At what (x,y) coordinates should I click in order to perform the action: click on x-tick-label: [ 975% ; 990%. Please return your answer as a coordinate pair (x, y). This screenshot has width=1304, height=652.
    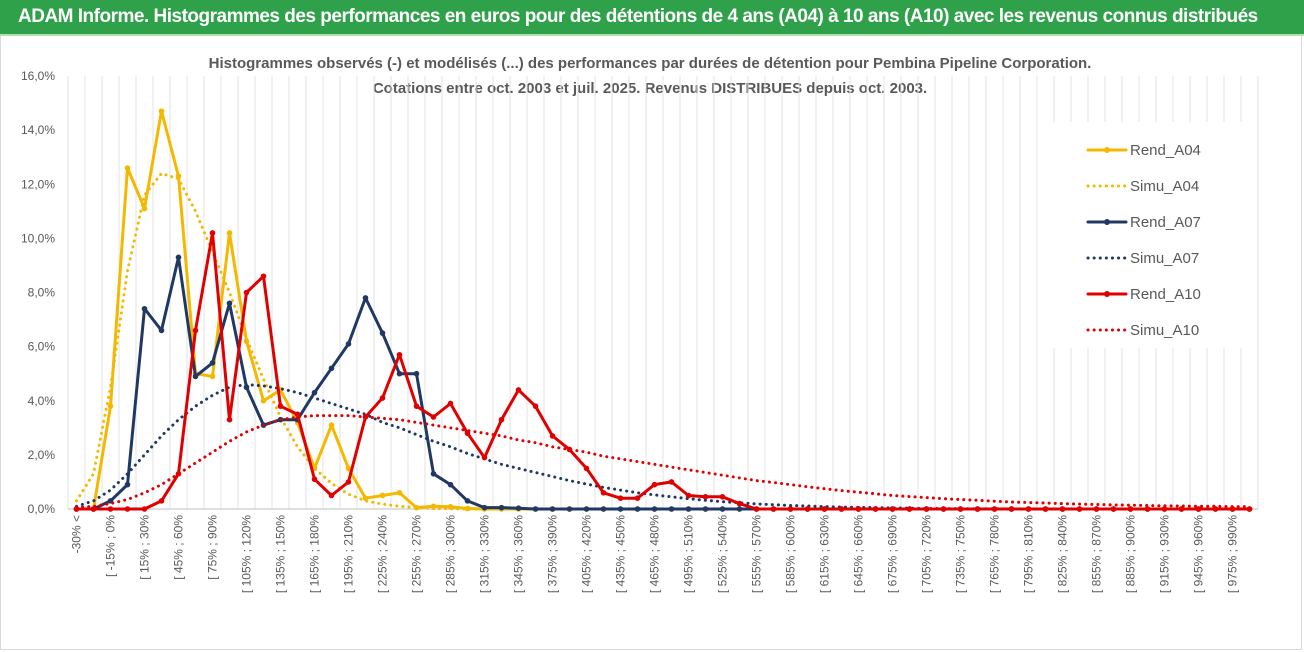
    Looking at the image, I should click on (1233, 554).